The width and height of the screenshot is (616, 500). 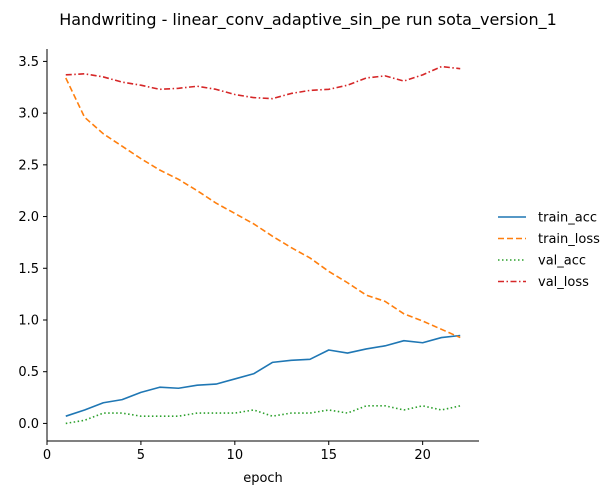 What do you see at coordinates (28, 62) in the screenshot?
I see `y-tick-label: 3.5` at bounding box center [28, 62].